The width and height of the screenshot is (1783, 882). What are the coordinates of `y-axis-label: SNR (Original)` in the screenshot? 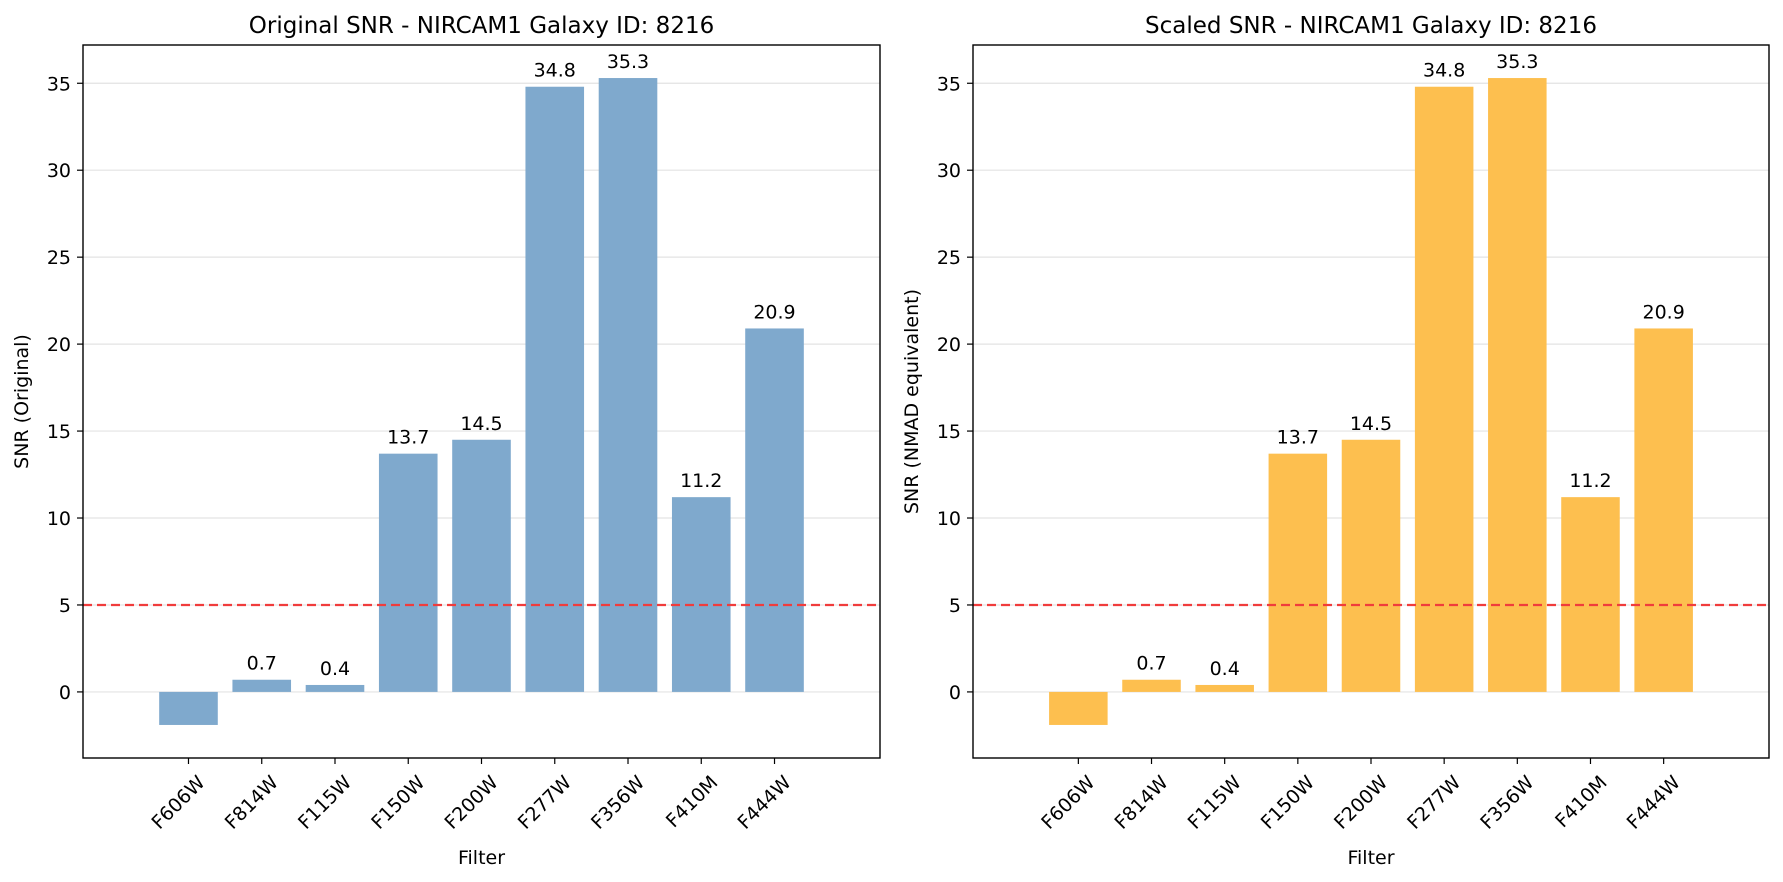 It's located at (22, 401).